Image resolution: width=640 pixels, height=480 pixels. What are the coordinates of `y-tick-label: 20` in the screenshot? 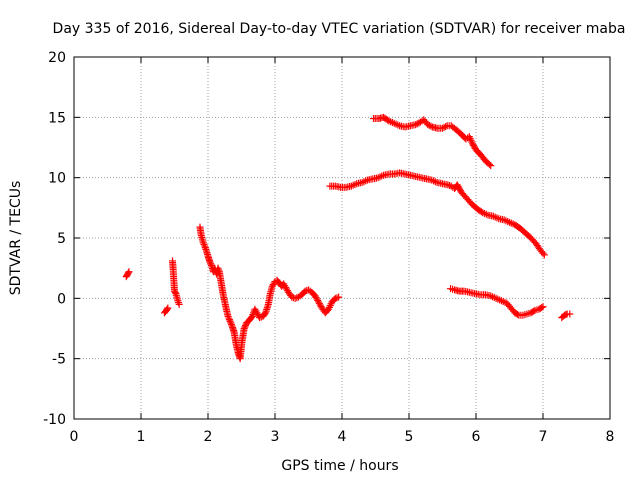 It's located at (57, 58).